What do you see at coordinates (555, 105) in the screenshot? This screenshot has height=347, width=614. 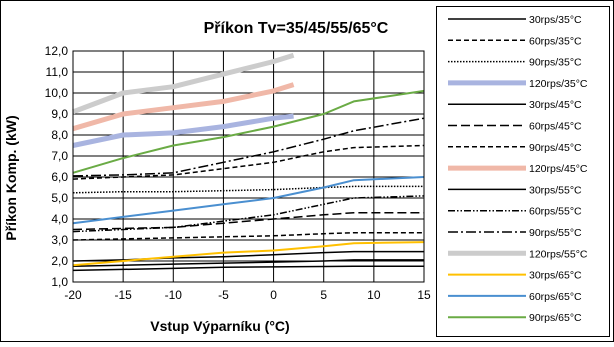 I see `legend-label: 30rps/45°C` at bounding box center [555, 105].